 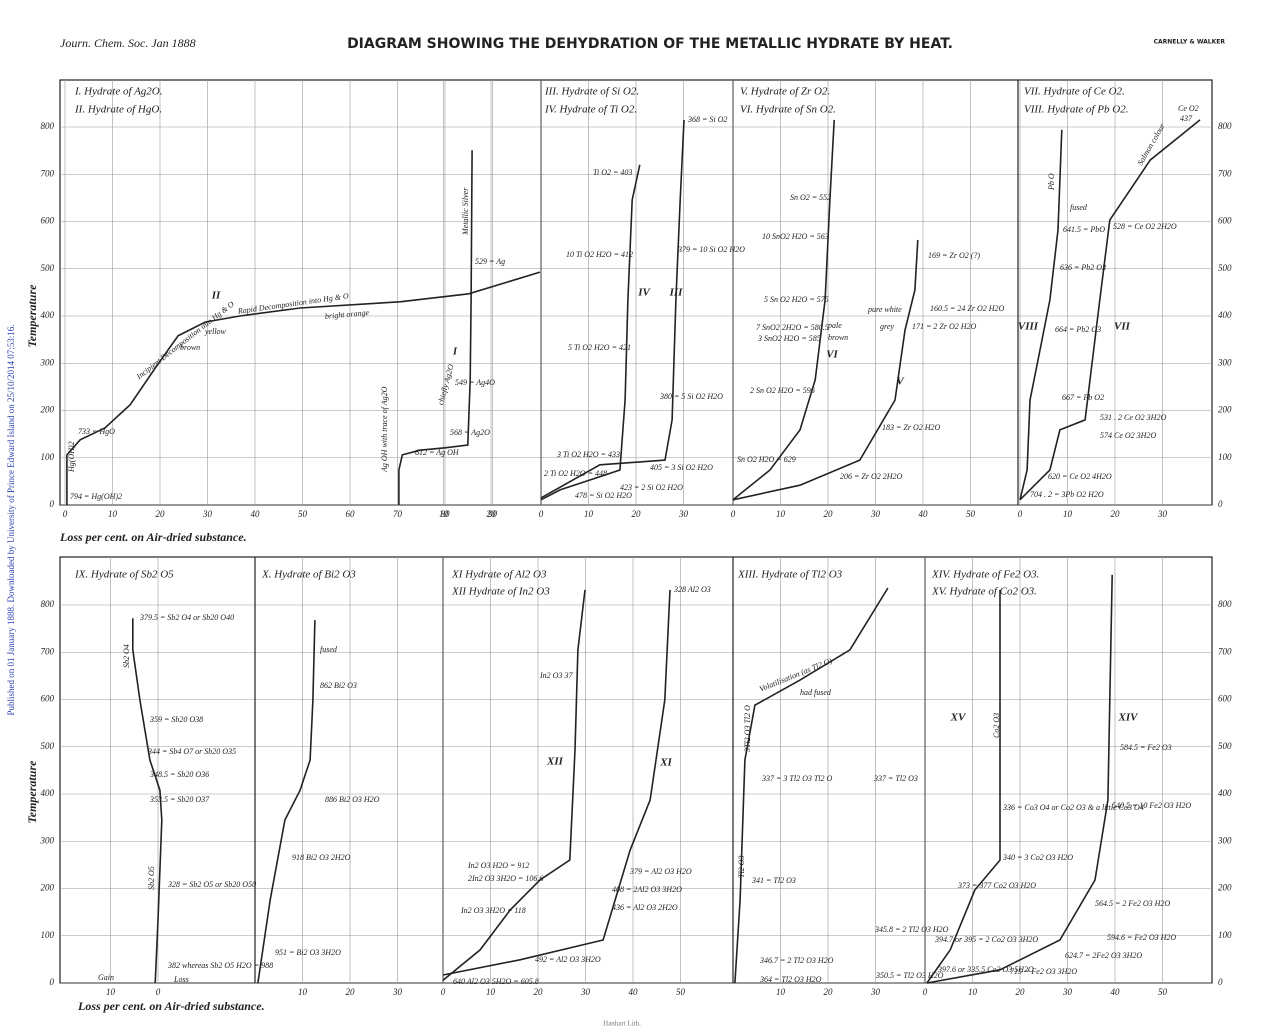 What do you see at coordinates (1132, 903) in the screenshot?
I see `annotation: 564.5 = 2 Fe2 O3 H2O` at bounding box center [1132, 903].